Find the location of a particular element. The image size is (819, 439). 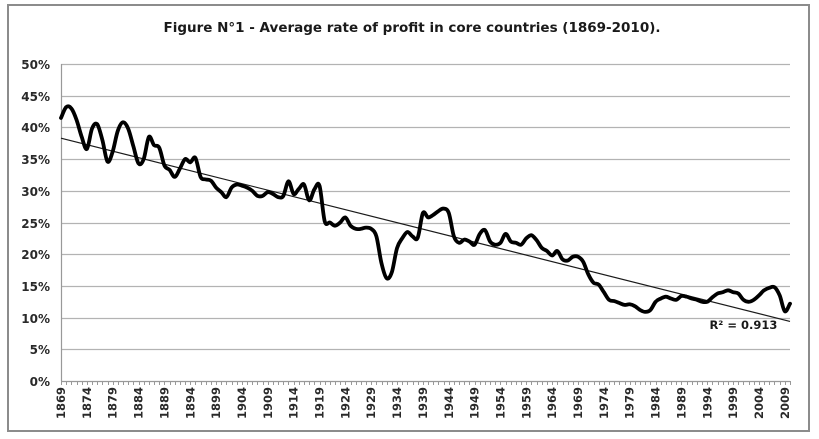

x-tick-label: 1944 is located at coordinates (449, 403).